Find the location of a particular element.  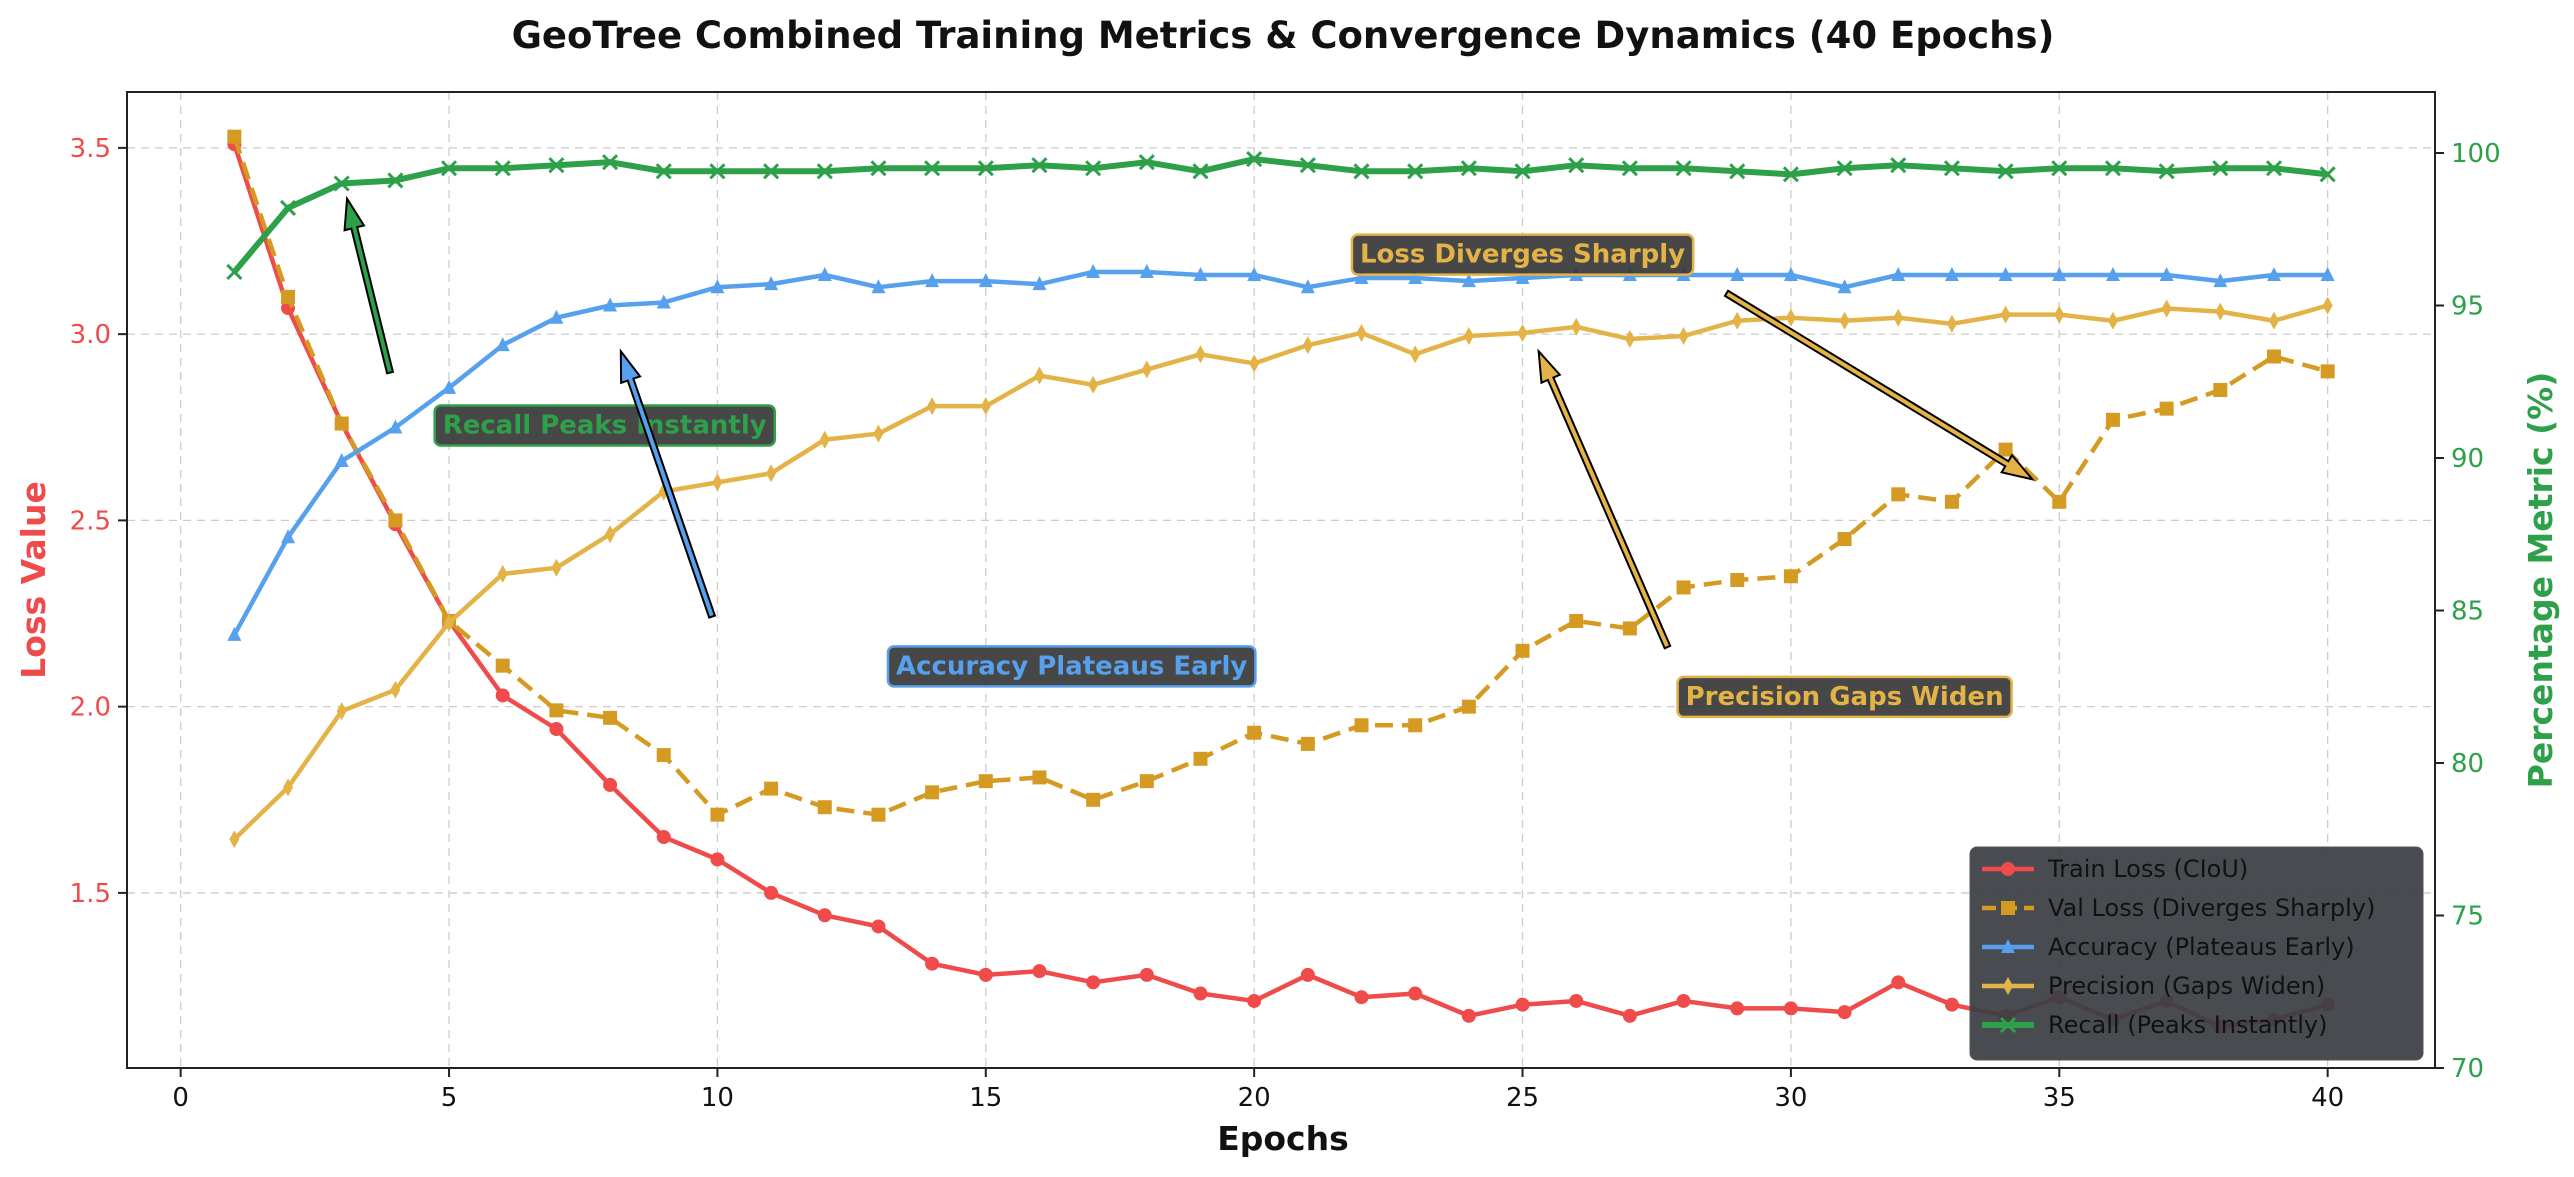

legend-box is located at coordinates (2196, 953).